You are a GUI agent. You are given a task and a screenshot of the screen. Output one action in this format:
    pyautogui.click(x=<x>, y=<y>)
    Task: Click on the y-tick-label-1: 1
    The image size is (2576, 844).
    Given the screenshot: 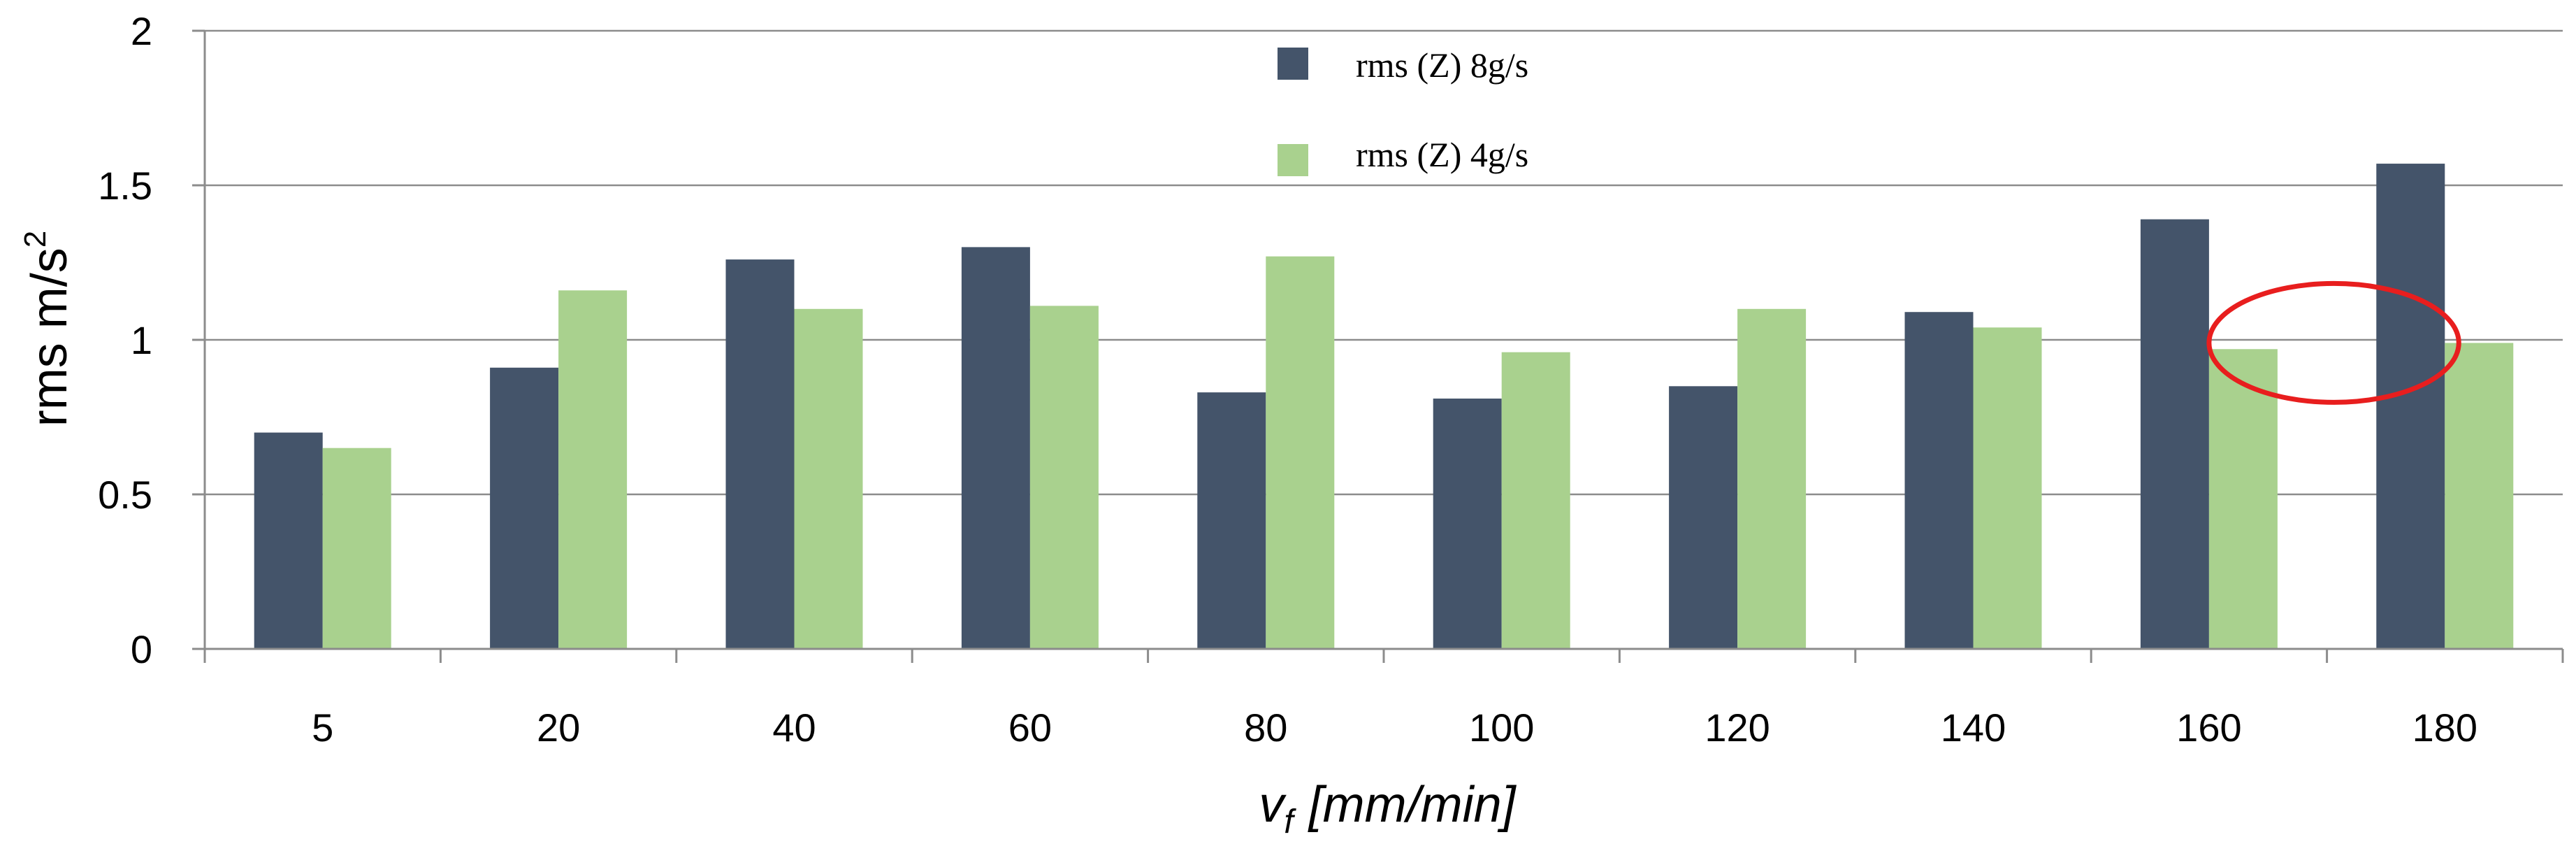 What is the action you would take?
    pyautogui.click(x=141, y=340)
    